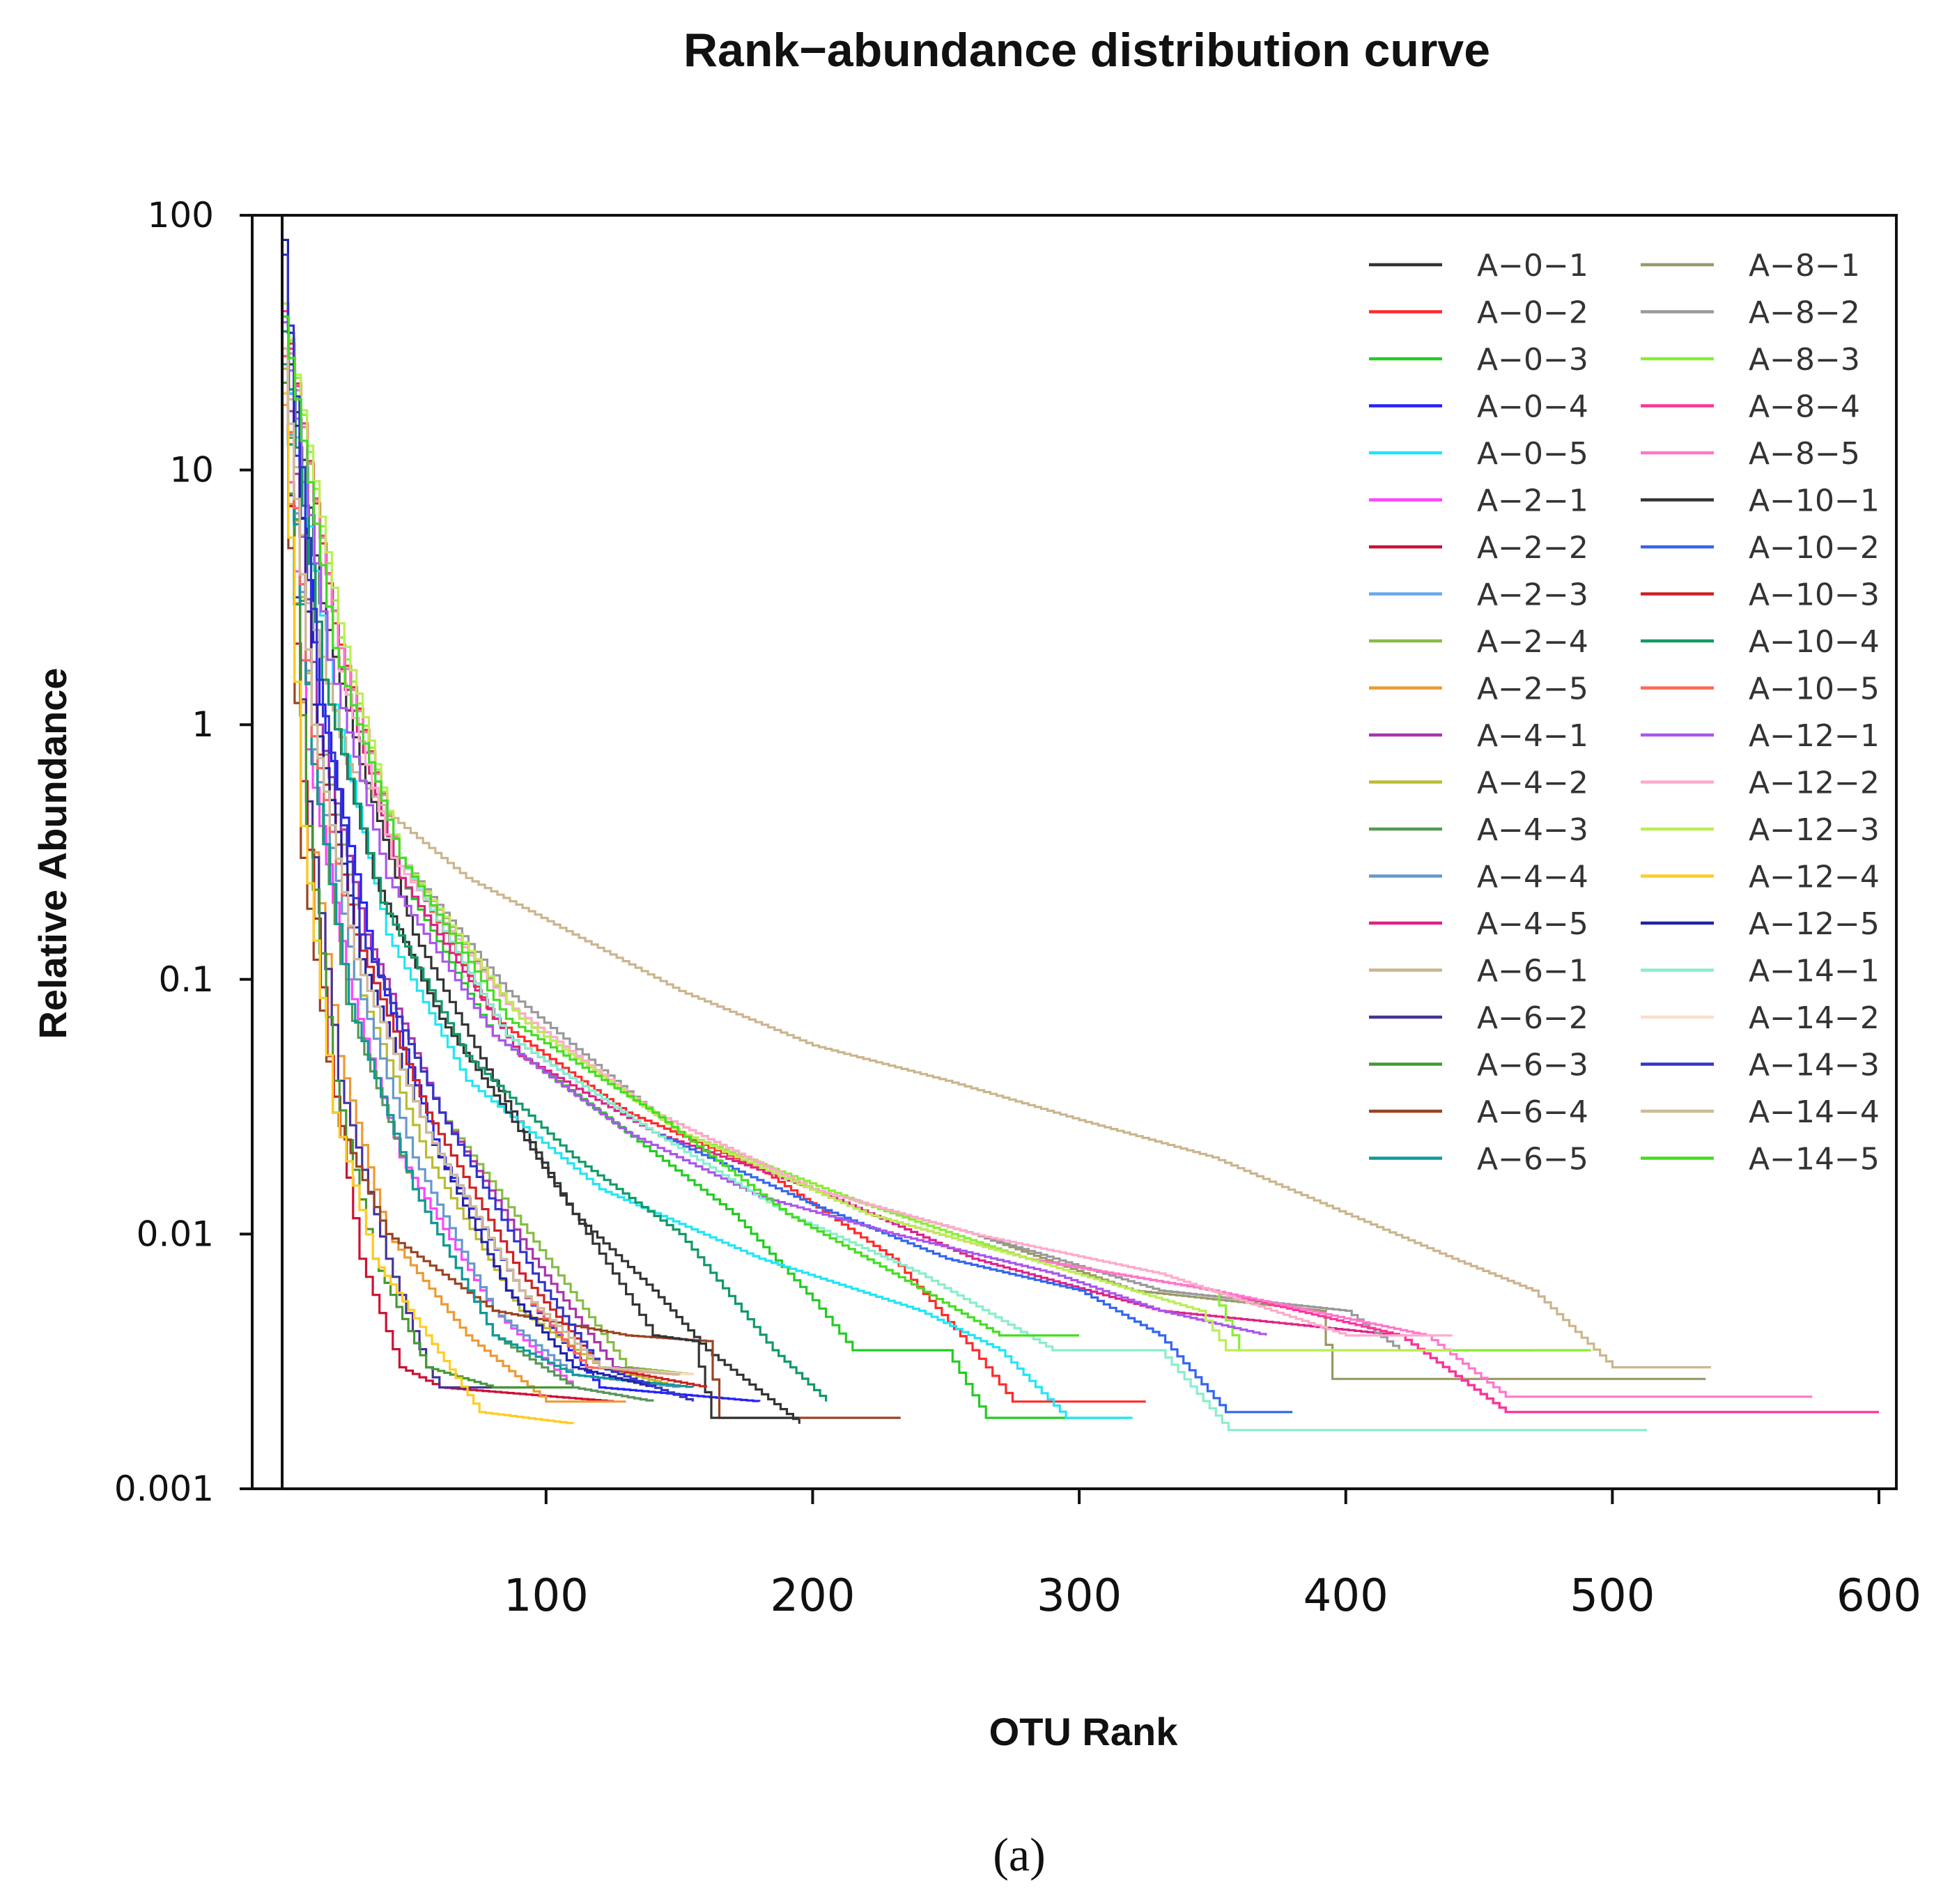 This screenshot has width=1950, height=1904. Describe the element at coordinates (186, 979) in the screenshot. I see `y-tick-label: 0.1` at that location.